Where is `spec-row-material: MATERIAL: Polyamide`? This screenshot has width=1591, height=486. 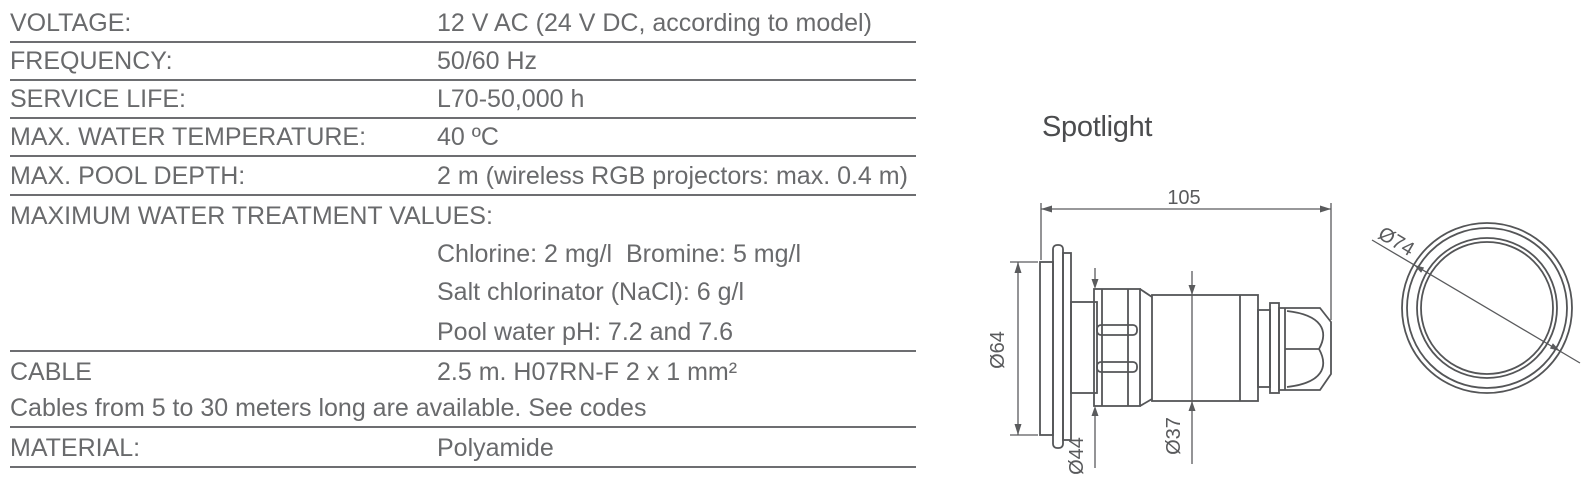 spec-row-material: MATERIAL: Polyamide is located at coordinates (463, 448).